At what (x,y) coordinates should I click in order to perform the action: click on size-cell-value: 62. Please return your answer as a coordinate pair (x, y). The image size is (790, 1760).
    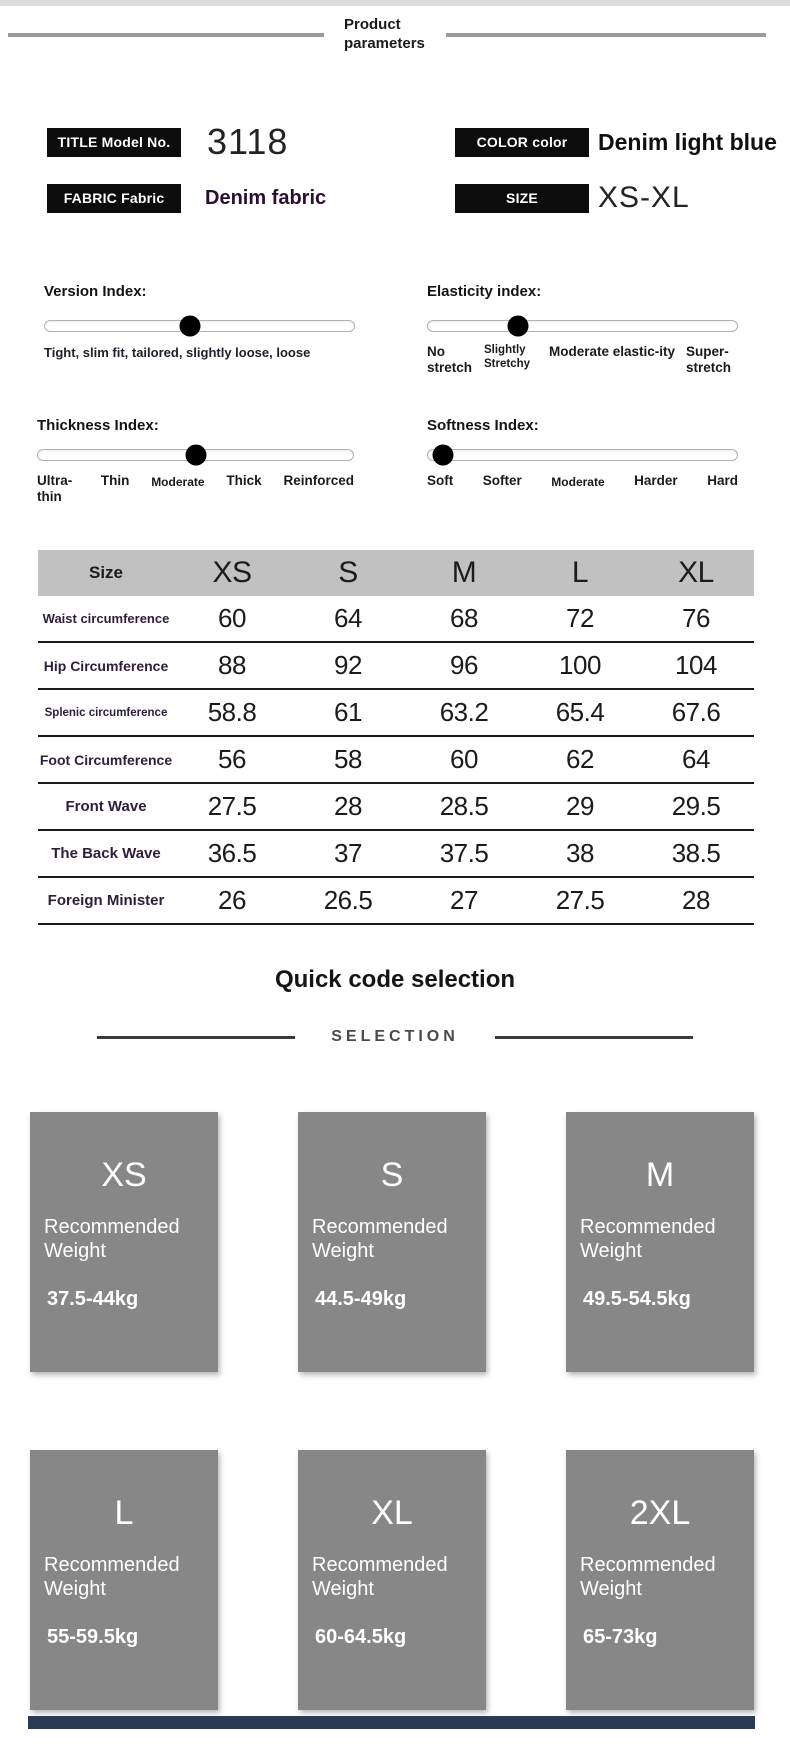
    Looking at the image, I should click on (580, 759).